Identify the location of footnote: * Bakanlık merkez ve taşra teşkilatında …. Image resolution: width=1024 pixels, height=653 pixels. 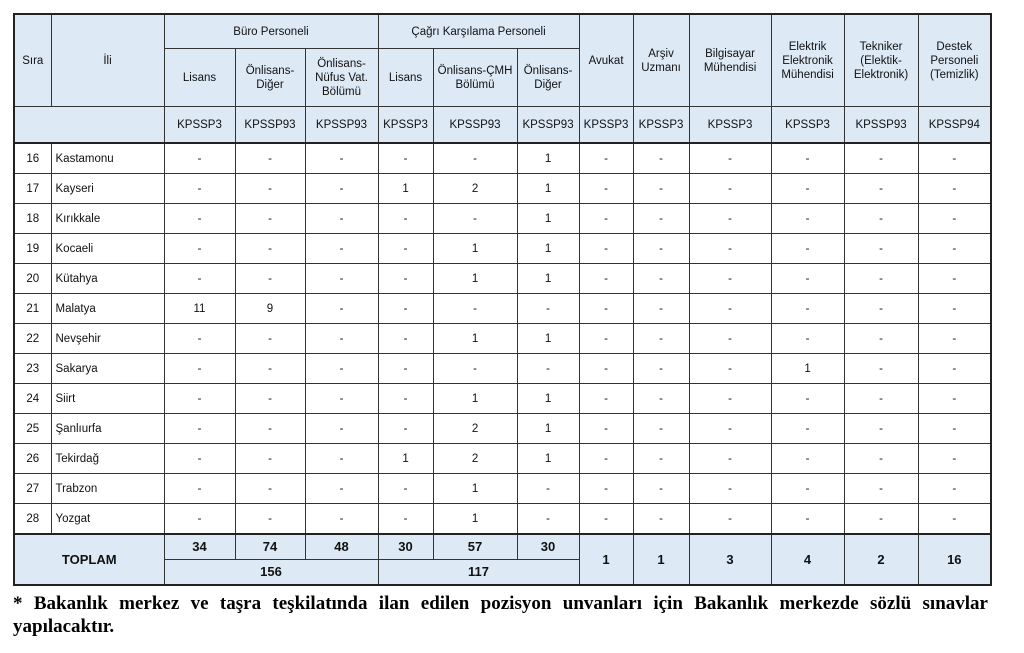
(500, 615).